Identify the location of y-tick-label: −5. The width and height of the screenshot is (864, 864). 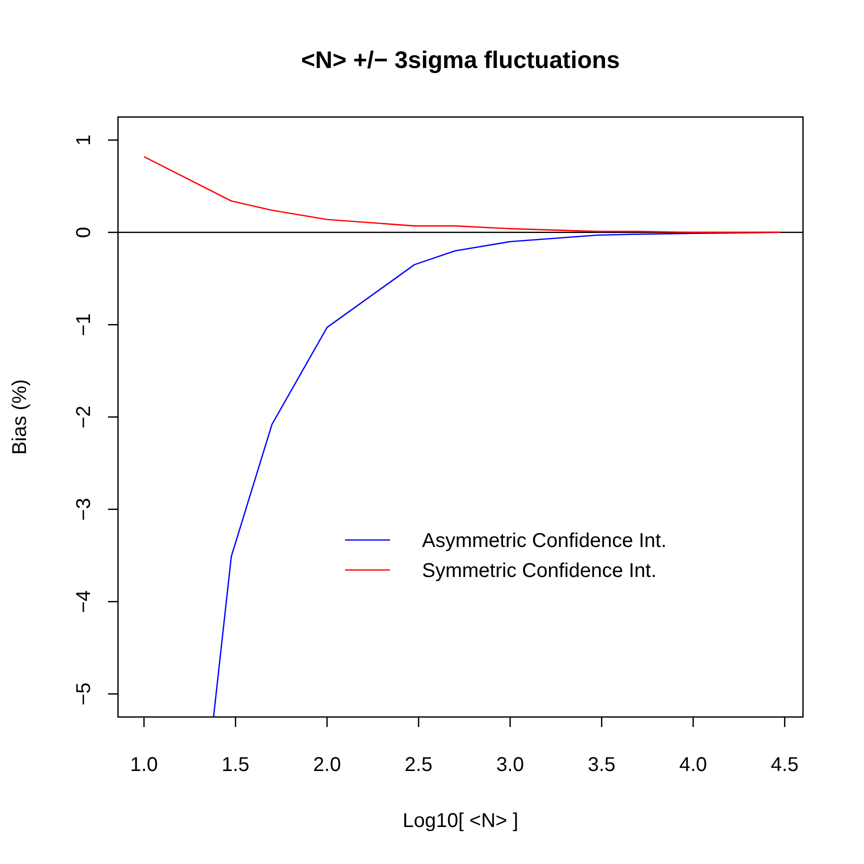
(84, 694).